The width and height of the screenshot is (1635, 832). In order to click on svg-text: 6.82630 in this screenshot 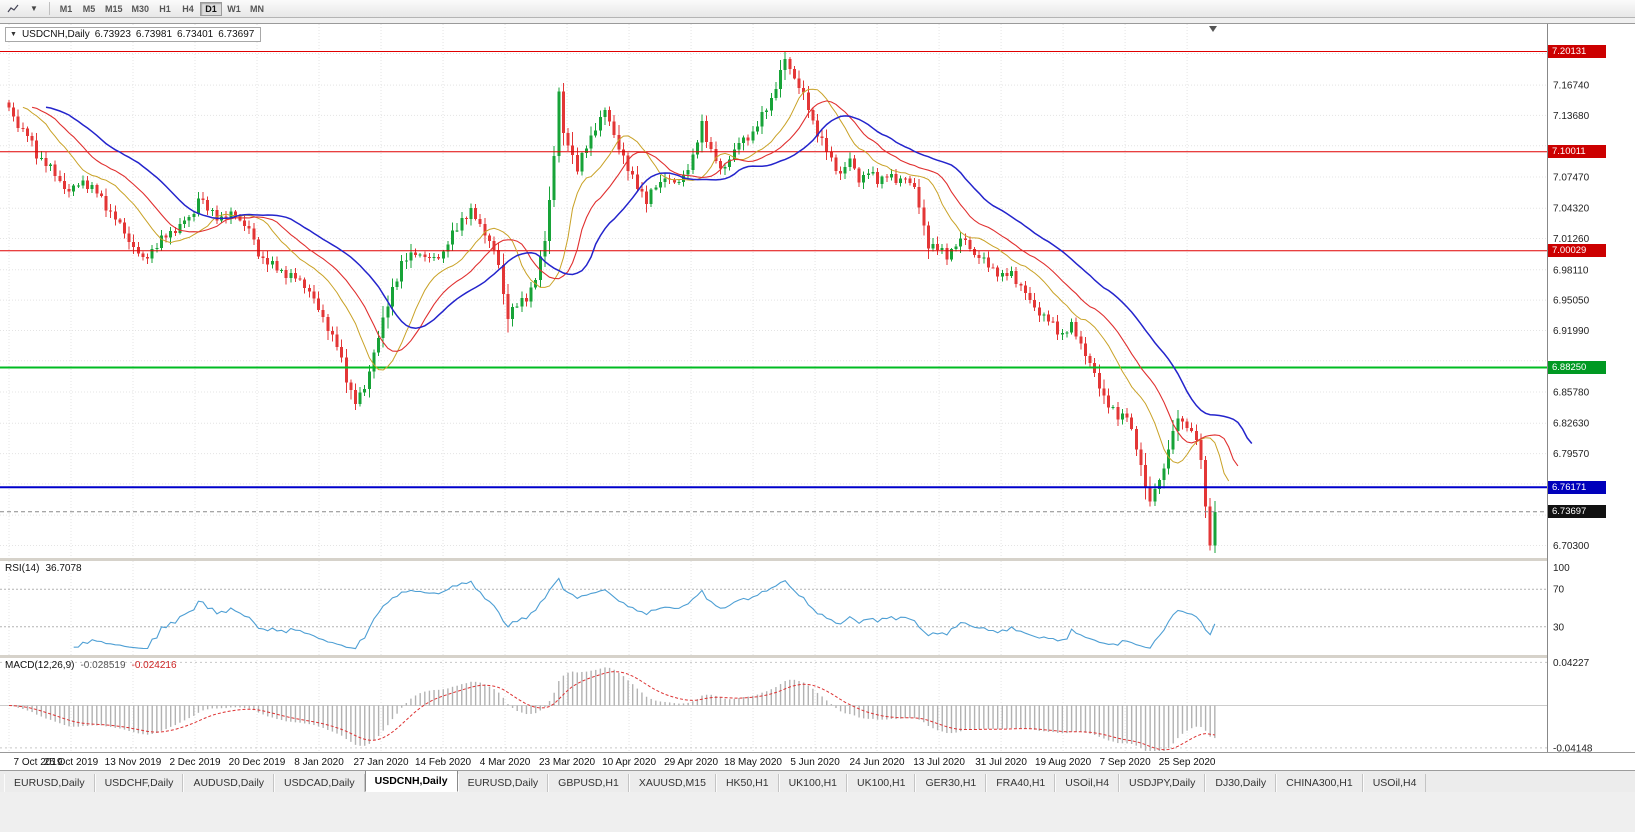, I will do `click(1571, 424)`.